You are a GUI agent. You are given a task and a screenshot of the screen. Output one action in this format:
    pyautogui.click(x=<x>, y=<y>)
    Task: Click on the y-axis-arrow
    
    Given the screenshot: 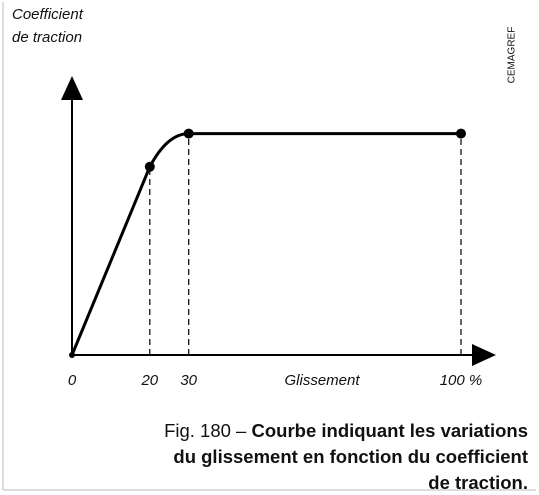 What is the action you would take?
    pyautogui.click(x=72, y=88)
    